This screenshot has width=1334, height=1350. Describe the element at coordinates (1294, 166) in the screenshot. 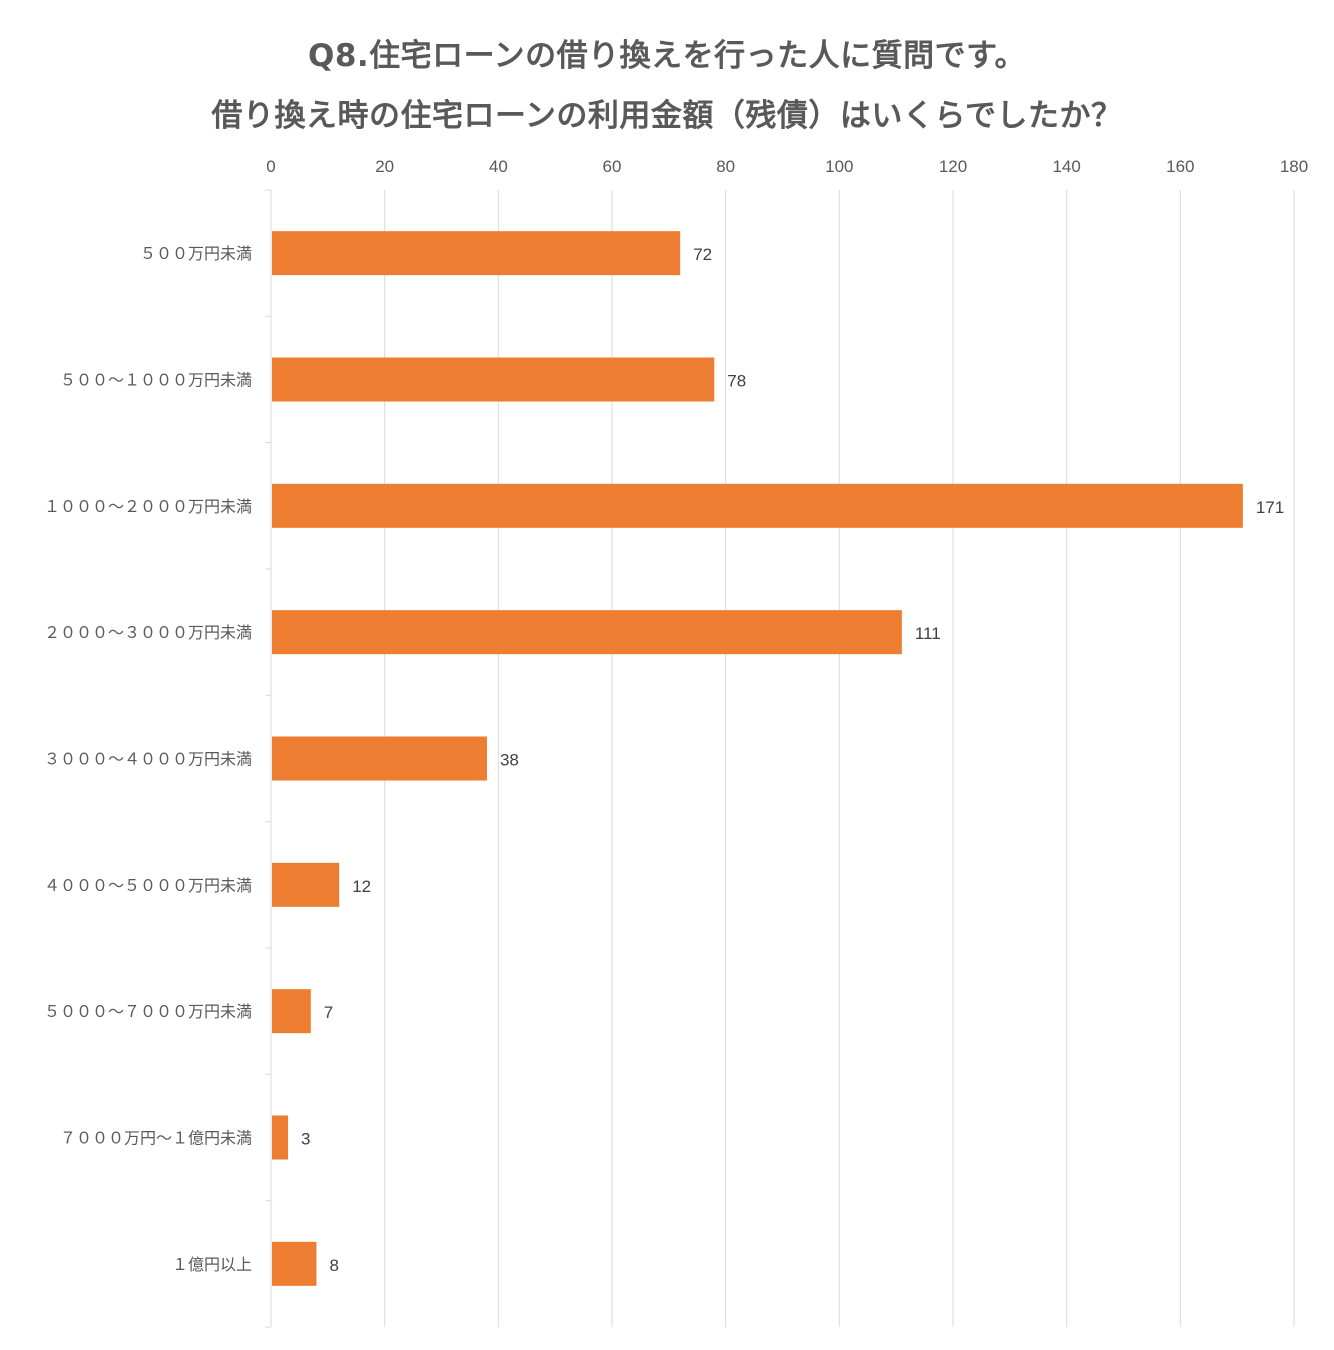

I see `x-tick-label: 180` at that location.